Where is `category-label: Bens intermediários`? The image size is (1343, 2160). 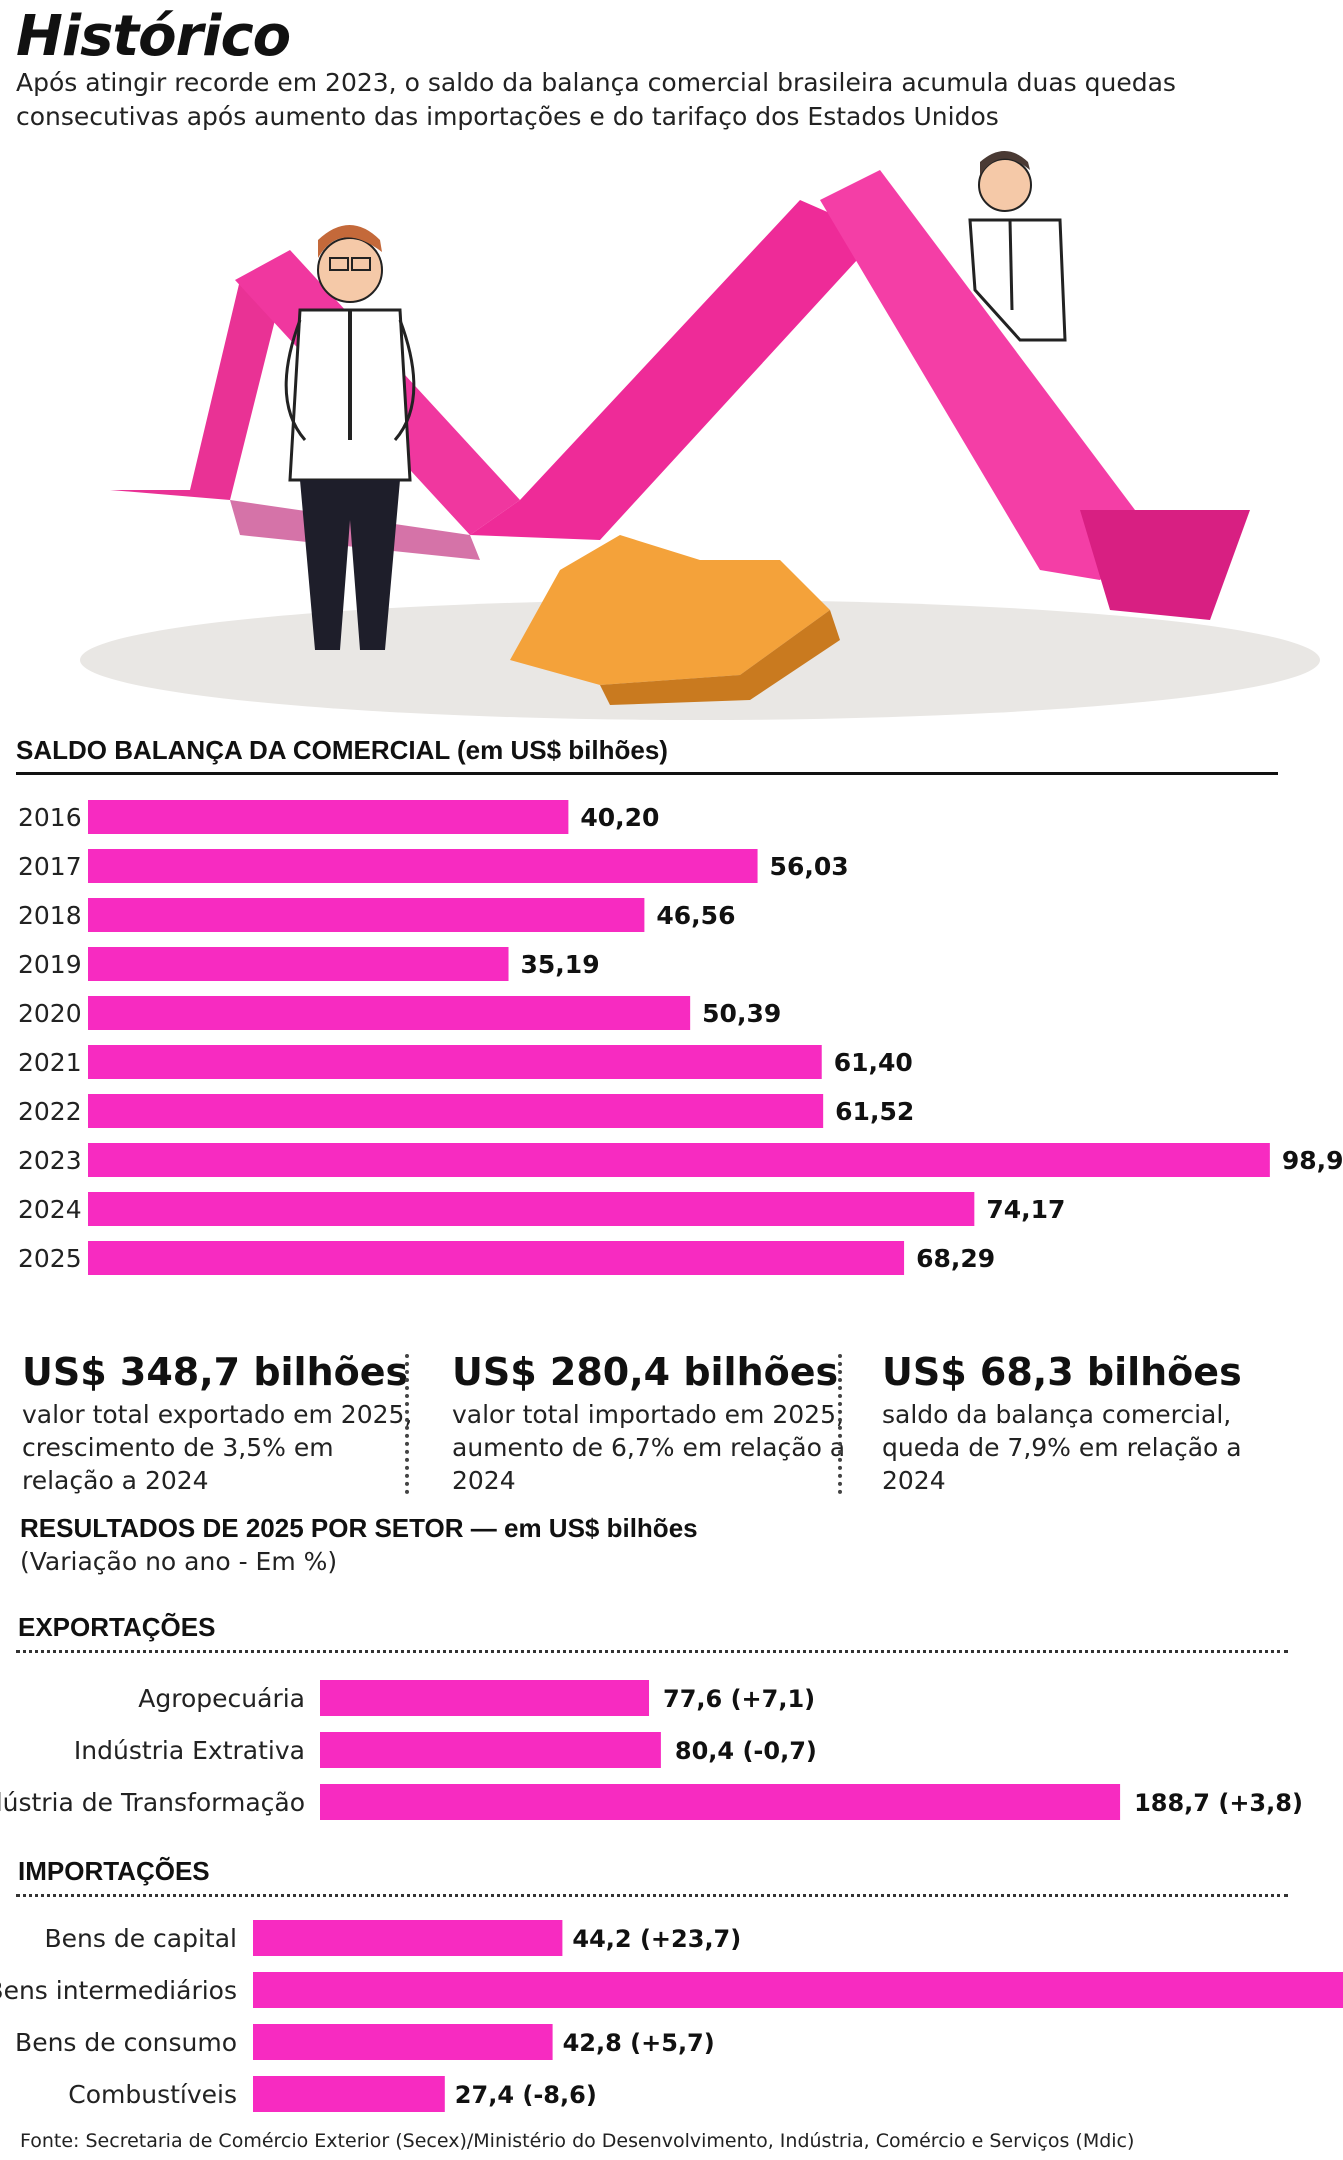 category-label: Bens intermediários is located at coordinates (118, 1990).